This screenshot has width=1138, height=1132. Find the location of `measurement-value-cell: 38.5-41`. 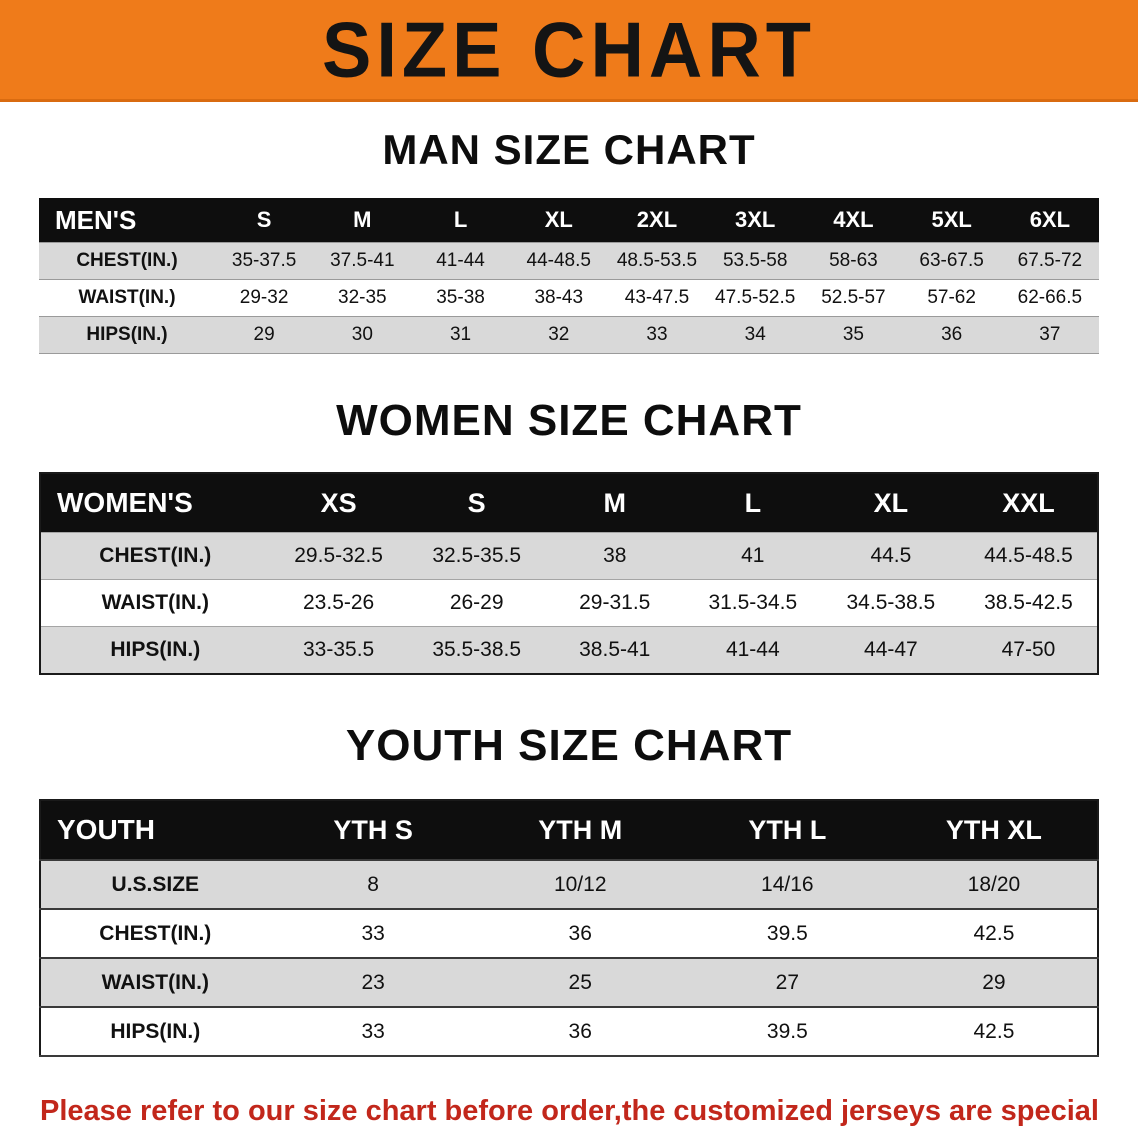

measurement-value-cell: 38.5-41 is located at coordinates (614, 650).